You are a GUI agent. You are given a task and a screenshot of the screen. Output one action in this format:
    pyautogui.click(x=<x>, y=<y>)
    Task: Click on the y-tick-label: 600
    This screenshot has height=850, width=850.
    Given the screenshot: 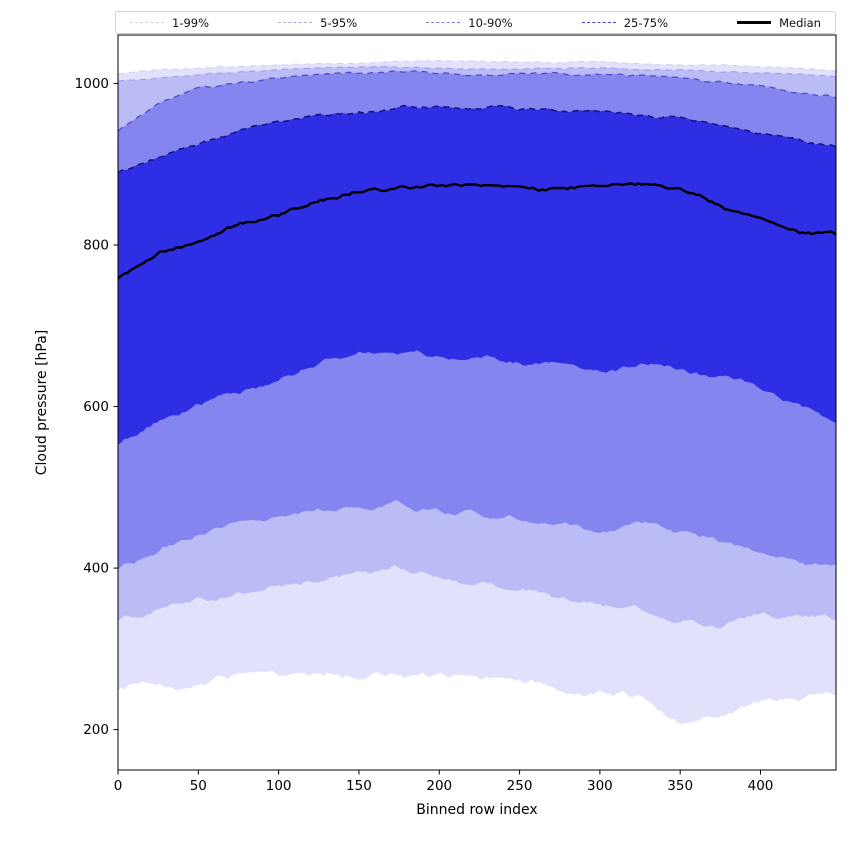 What is the action you would take?
    pyautogui.click(x=96, y=407)
    